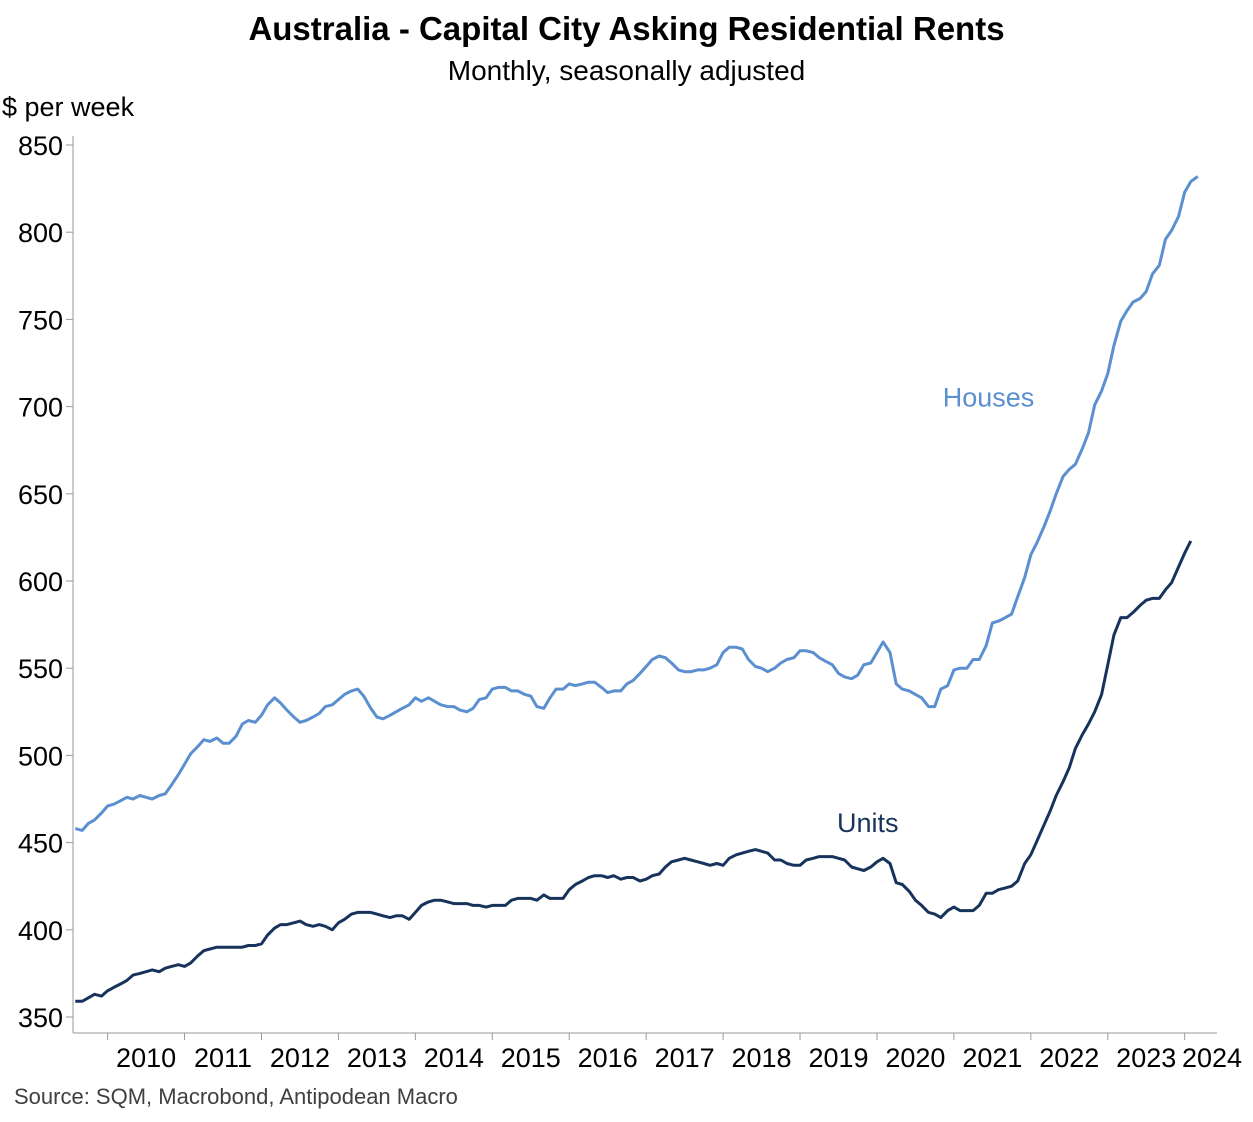 This screenshot has width=1253, height=1122. What do you see at coordinates (40, 669) in the screenshot?
I see `y-tick-label: 550` at bounding box center [40, 669].